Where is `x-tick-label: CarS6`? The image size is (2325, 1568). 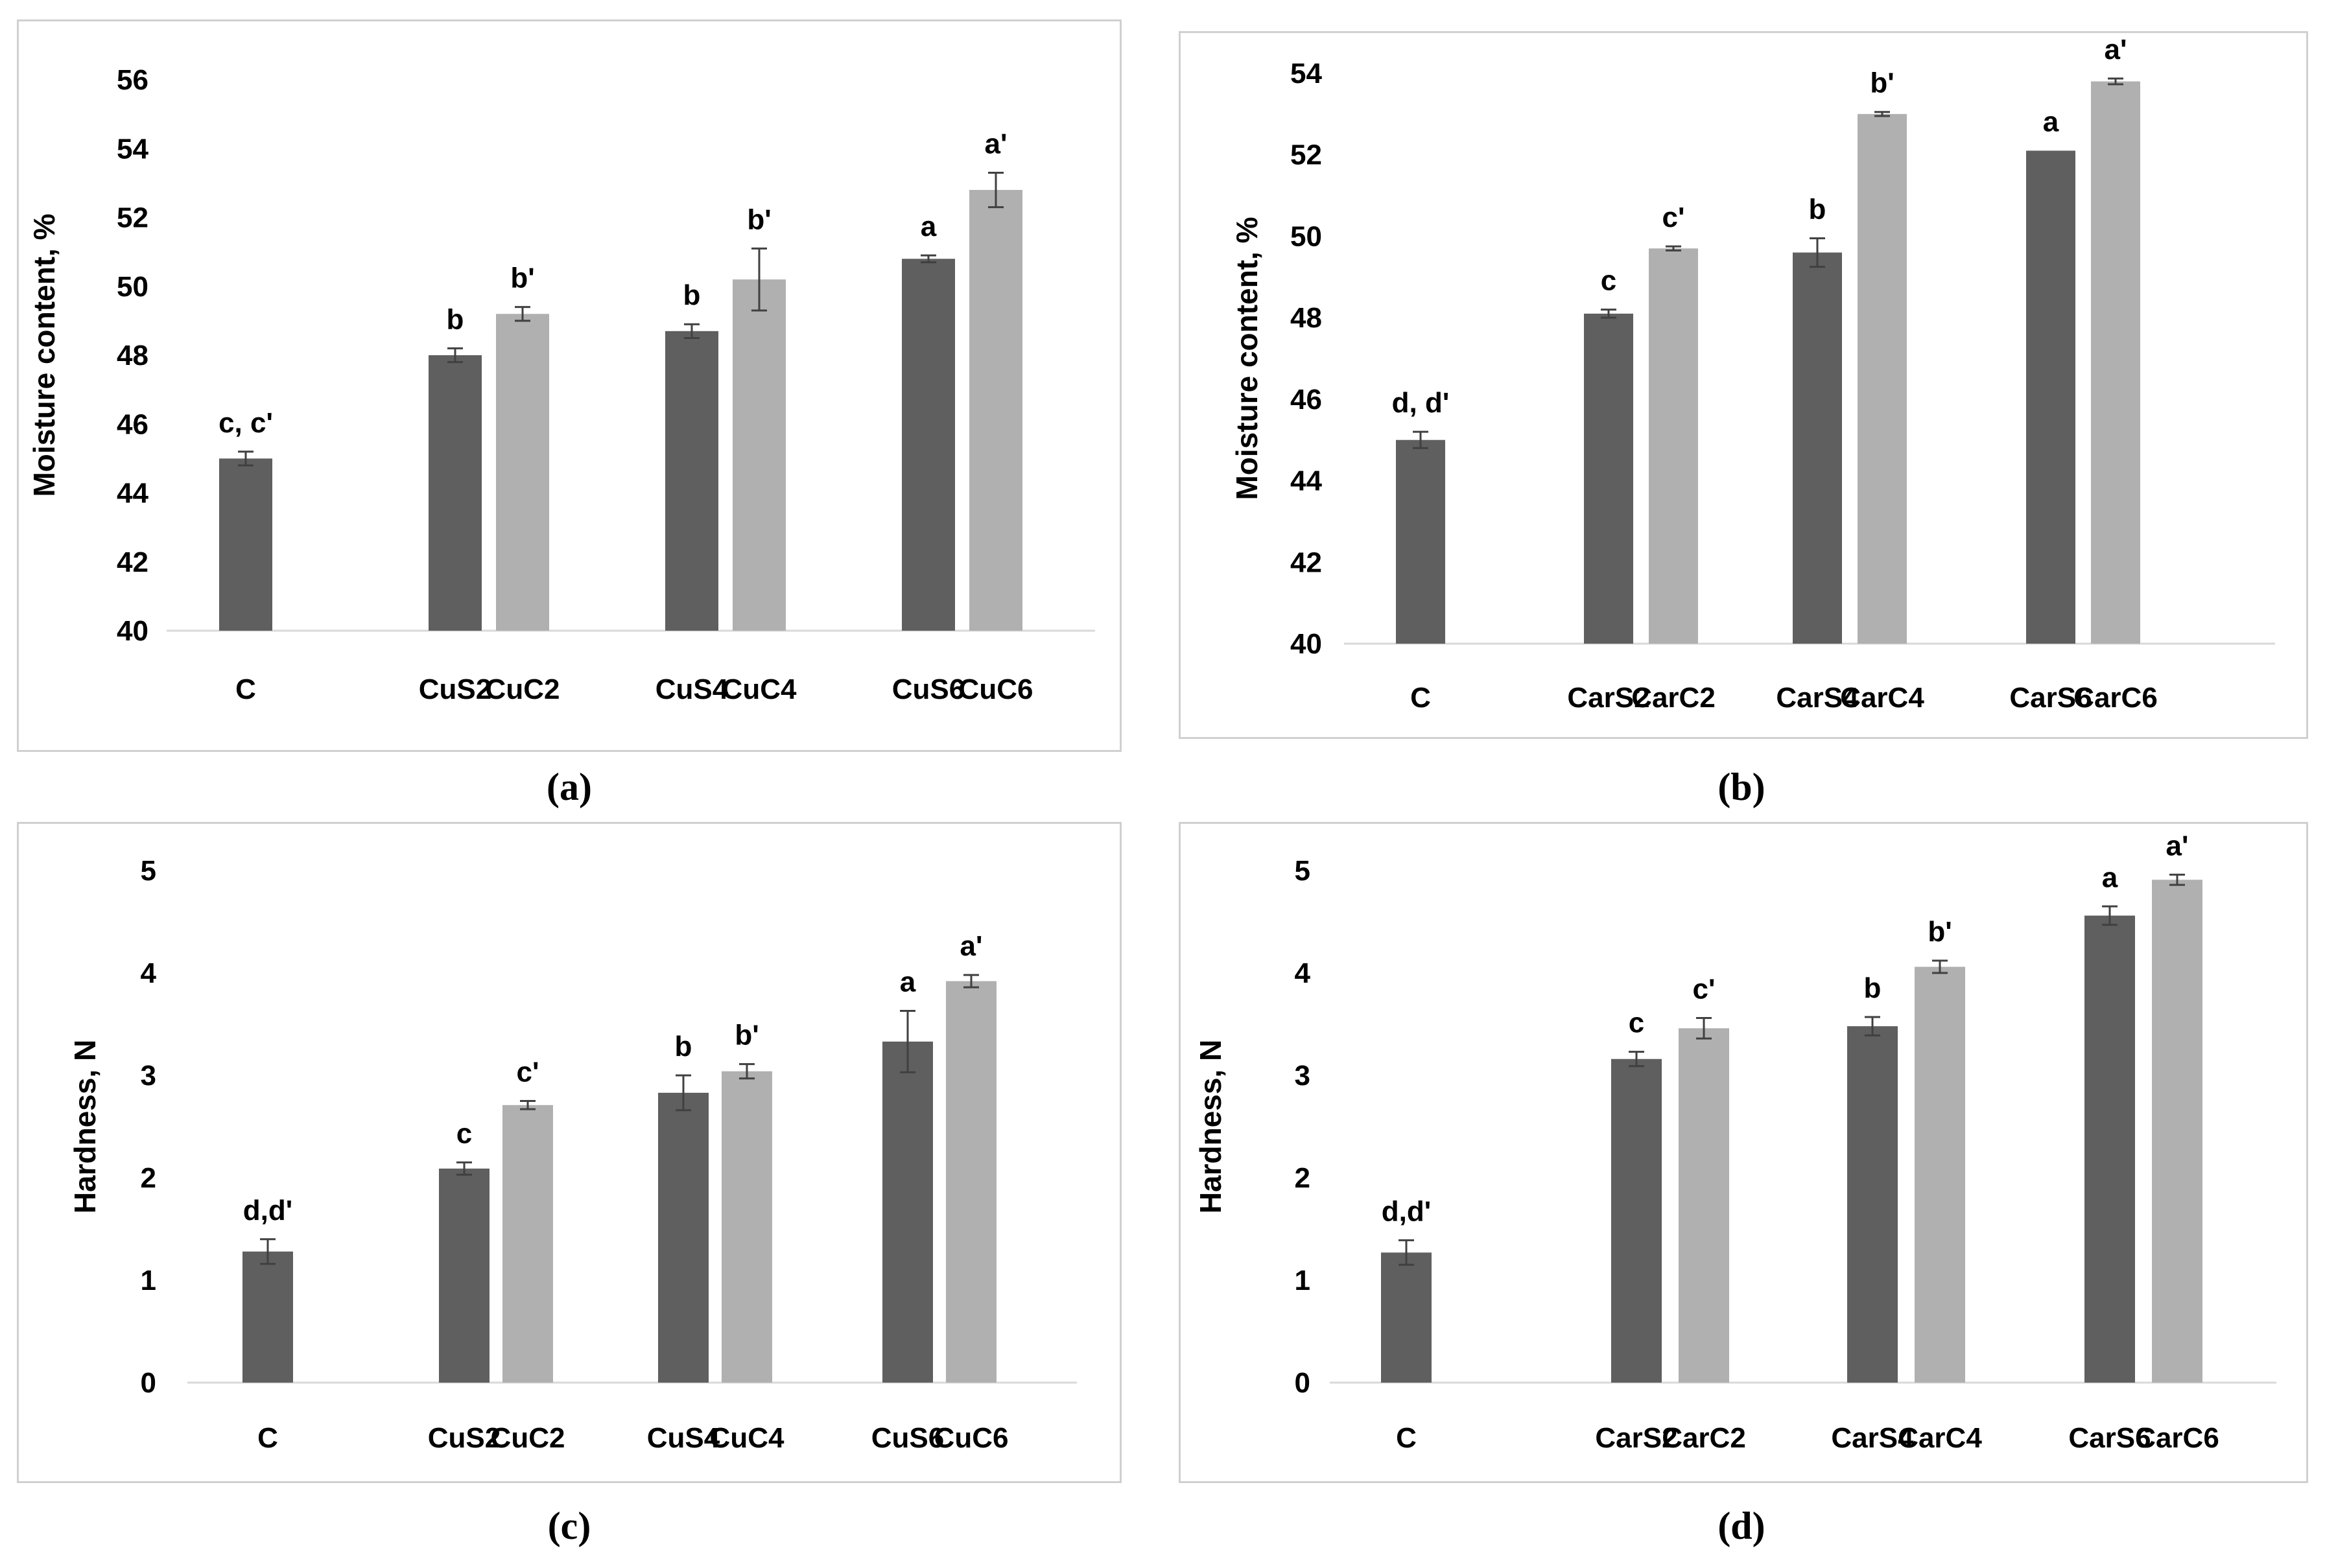 x-tick-label: CarS6 is located at coordinates (2051, 698).